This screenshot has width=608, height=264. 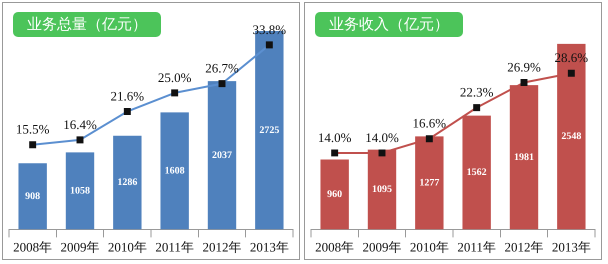 I want to click on data-label: 26.9%, so click(x=524, y=66).